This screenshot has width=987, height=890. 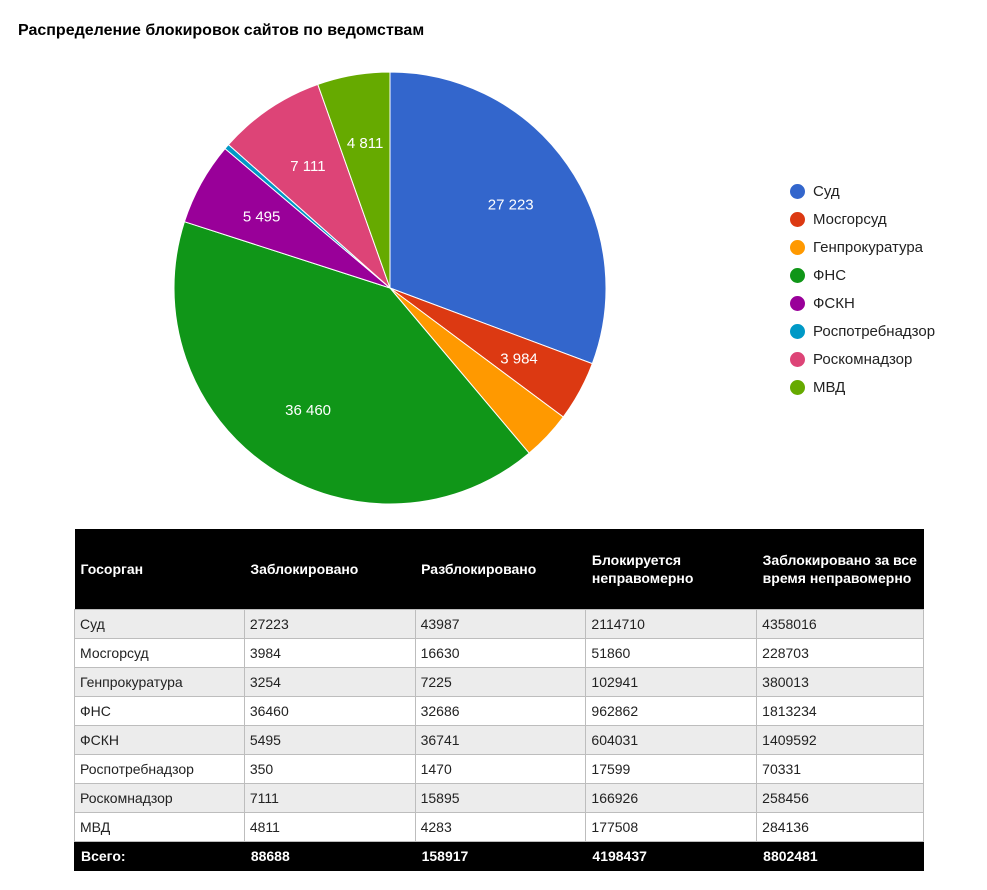 I want to click on table-total-row: Всего: 88688 158917 4198437 8802481, so click(x=499, y=856).